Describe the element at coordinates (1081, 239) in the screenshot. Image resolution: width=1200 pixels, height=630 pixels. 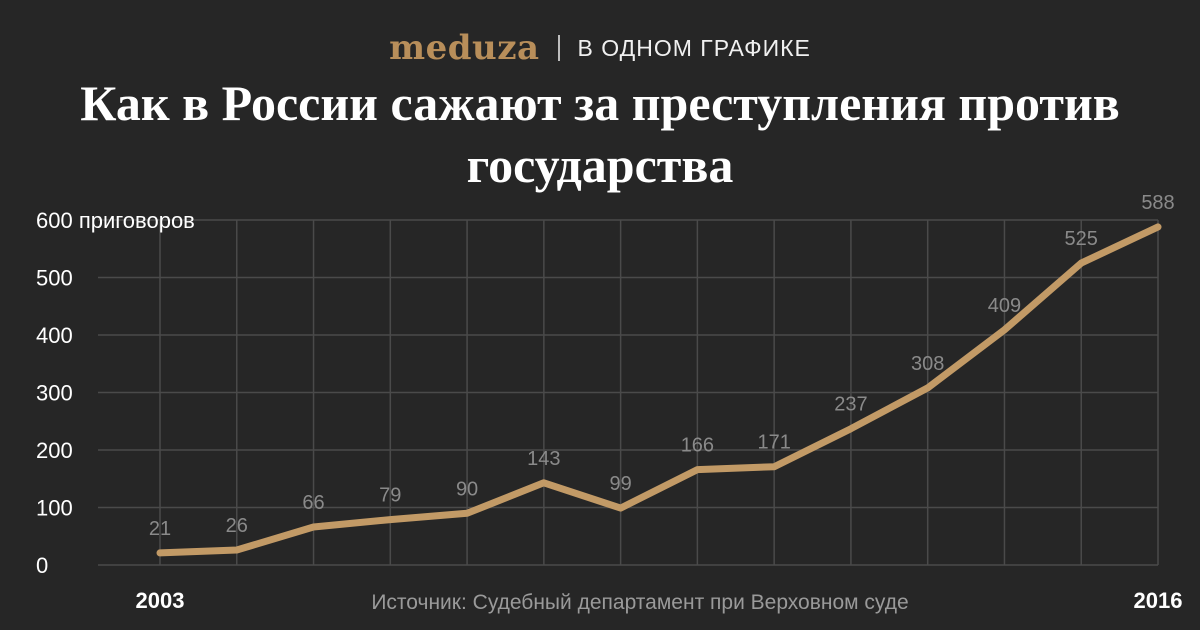
I see `data-label: 525` at that location.